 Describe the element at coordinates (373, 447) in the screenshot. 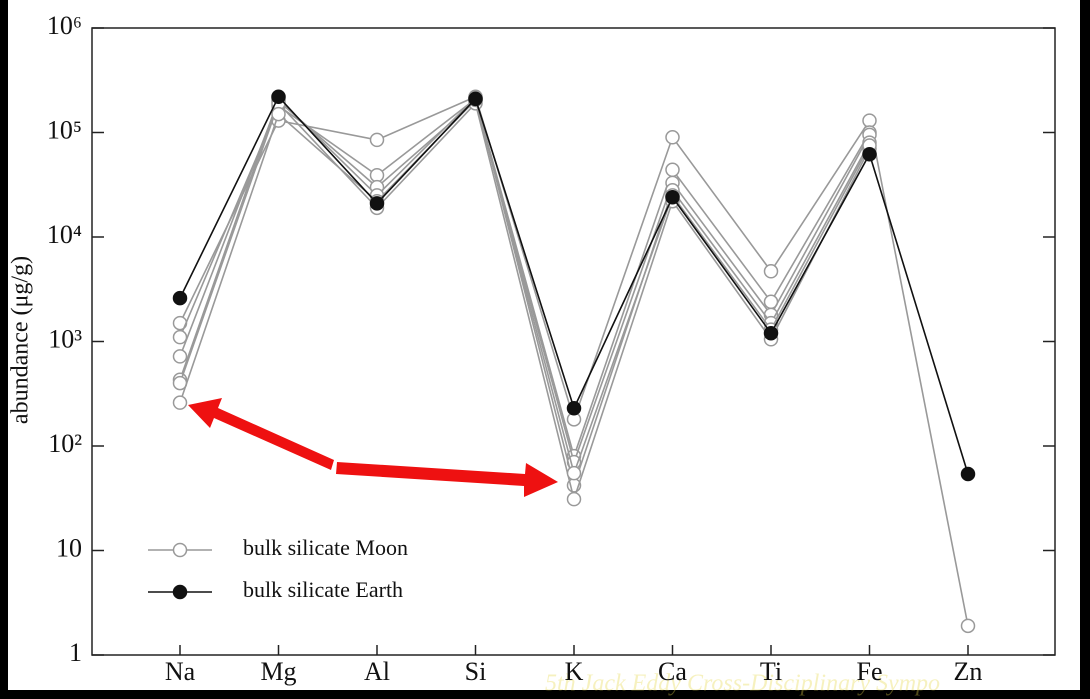

I see `arrows` at that location.